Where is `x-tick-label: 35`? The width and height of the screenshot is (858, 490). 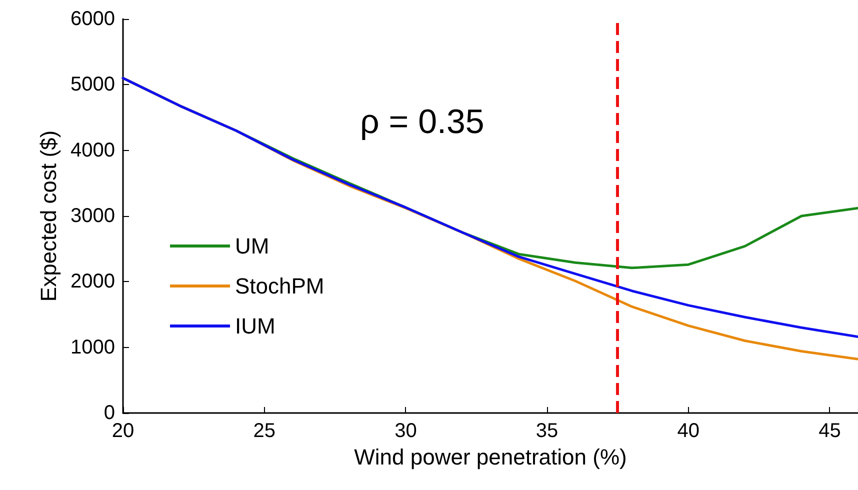 x-tick-label: 35 is located at coordinates (547, 431).